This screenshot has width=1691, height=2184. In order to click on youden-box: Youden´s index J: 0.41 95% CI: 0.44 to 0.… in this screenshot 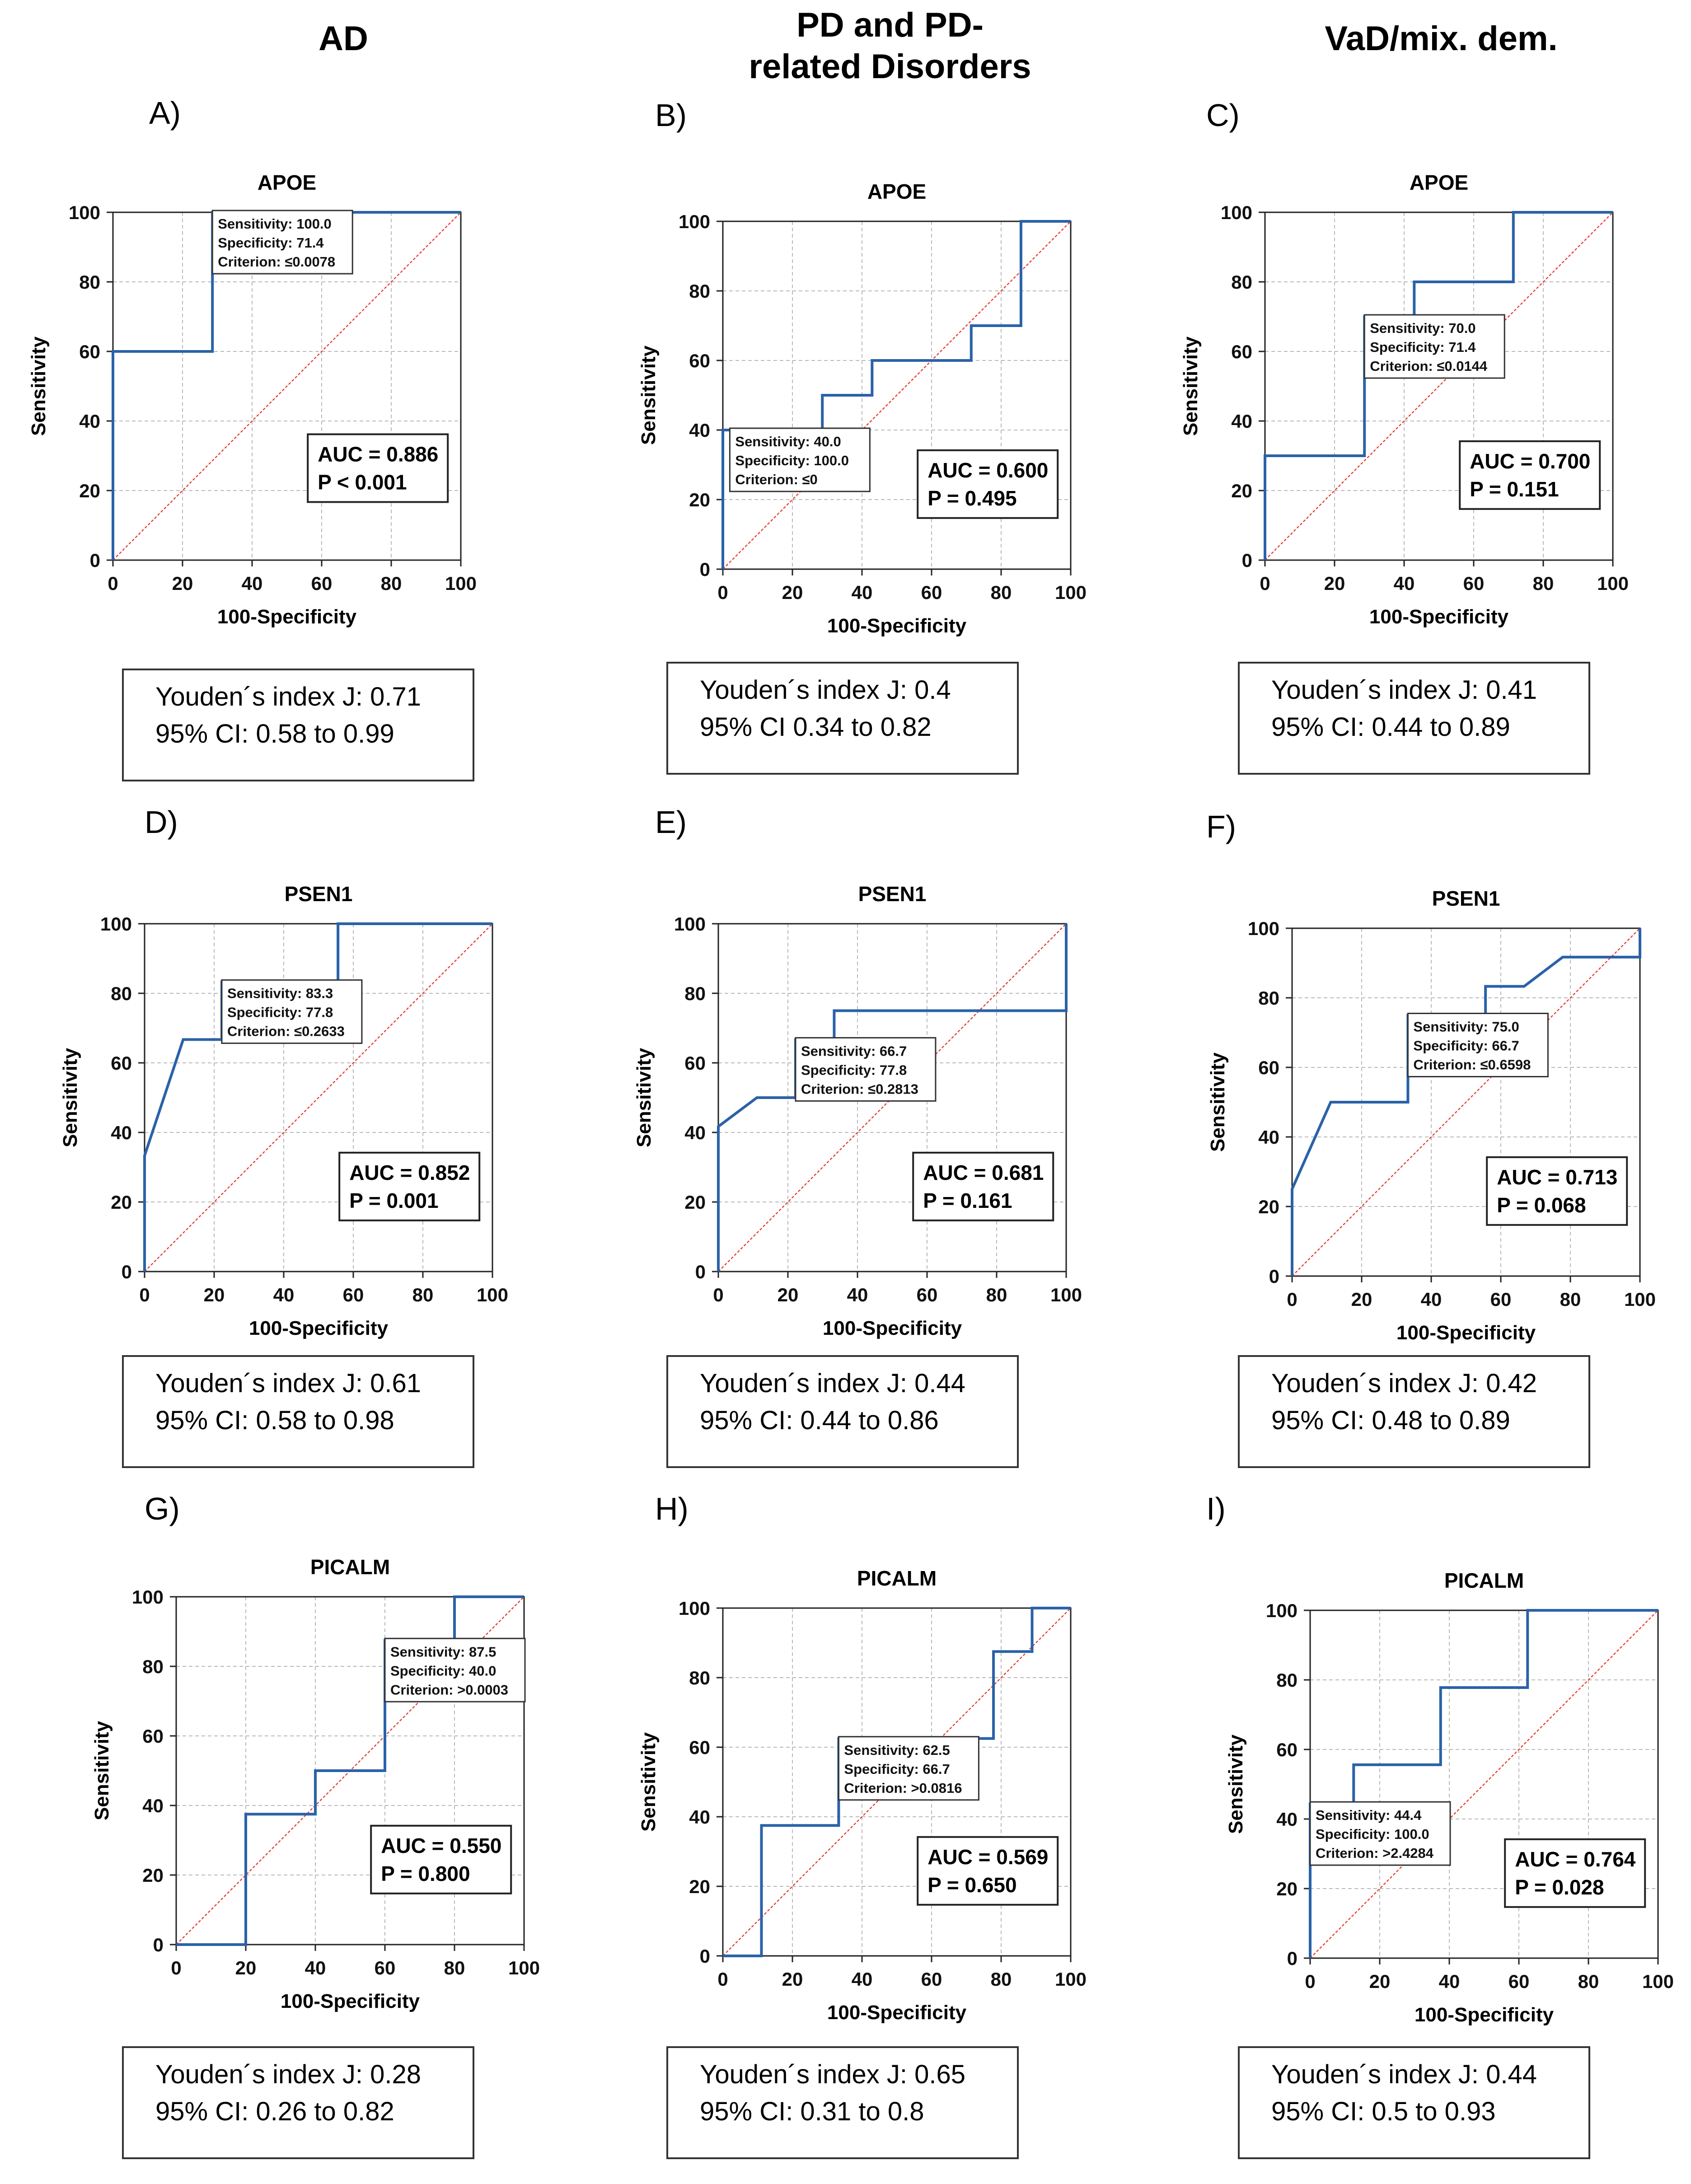, I will do `click(1414, 718)`.